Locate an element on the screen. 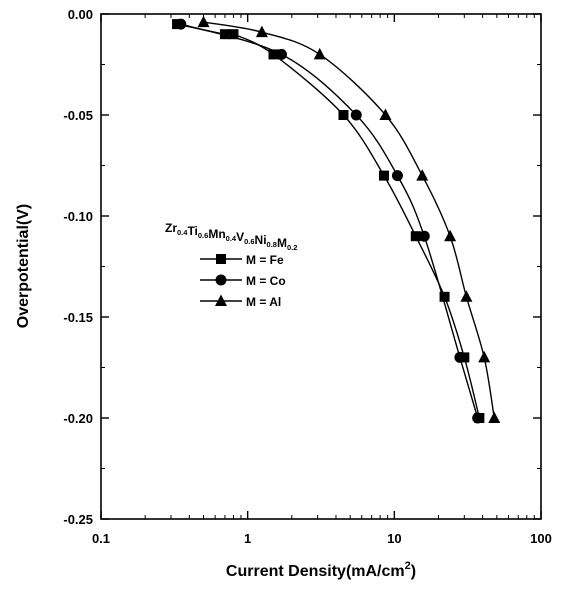 This screenshot has width=566, height=591. x-tick-label: 0.1 is located at coordinates (101, 538).